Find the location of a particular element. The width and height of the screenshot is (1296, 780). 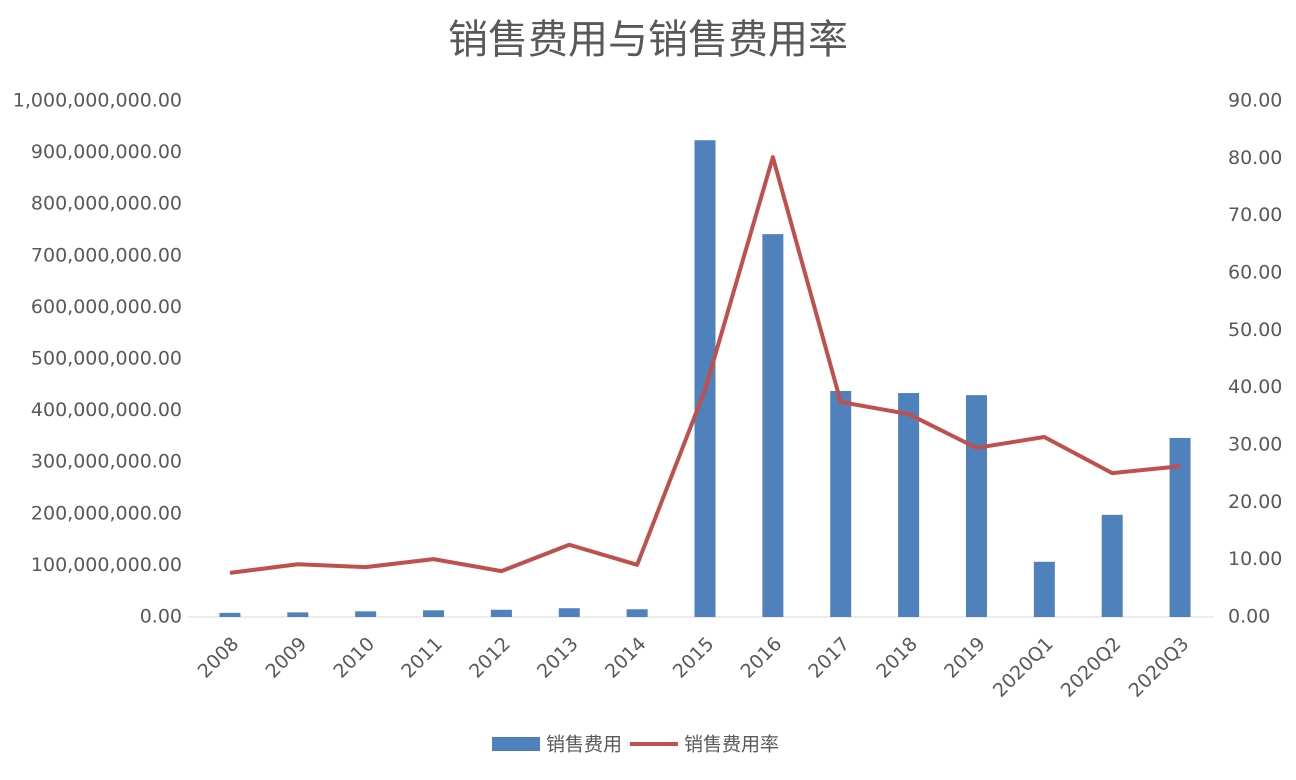

x-tick-label: 2018 is located at coordinates (897, 658).